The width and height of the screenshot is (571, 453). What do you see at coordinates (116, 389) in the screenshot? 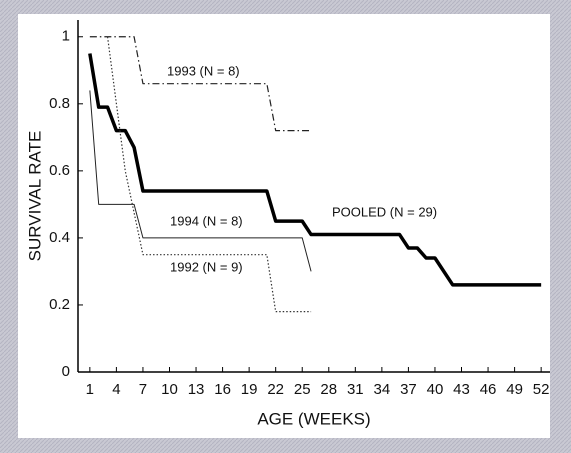
I see `x-tick-label: 4` at bounding box center [116, 389].